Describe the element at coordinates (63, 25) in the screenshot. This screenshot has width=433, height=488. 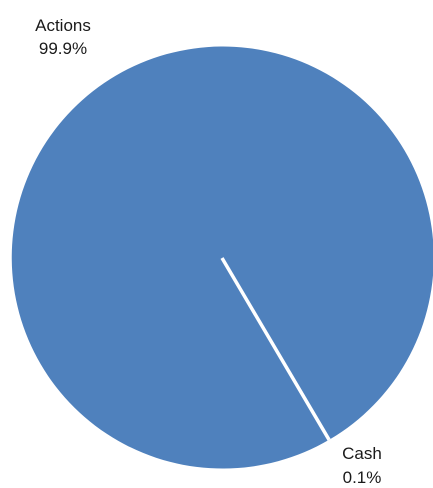
I see `slice-label-actions: Actions` at that location.